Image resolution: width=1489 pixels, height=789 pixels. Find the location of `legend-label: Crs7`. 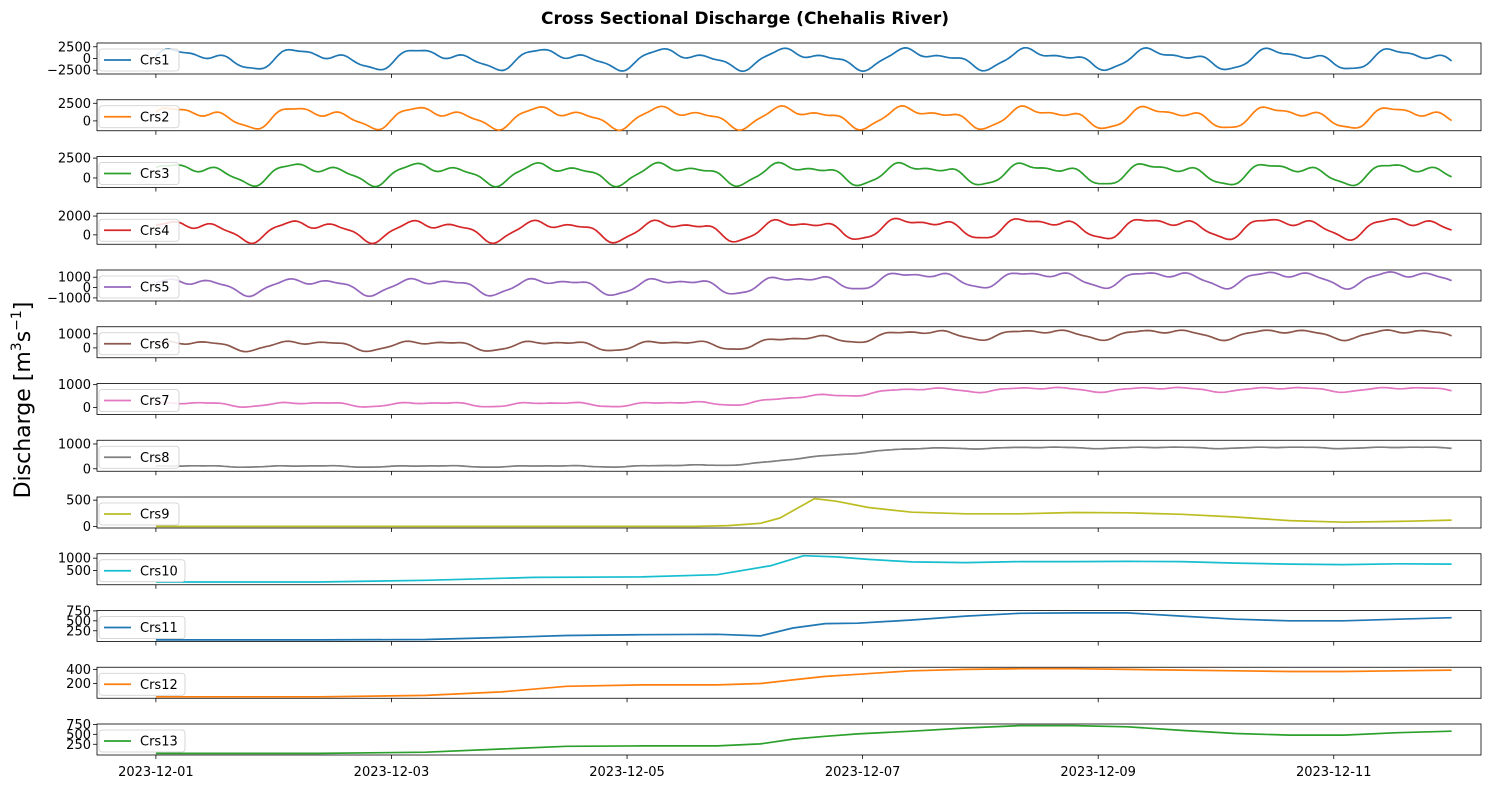

legend-label: Crs7 is located at coordinates (154, 401).